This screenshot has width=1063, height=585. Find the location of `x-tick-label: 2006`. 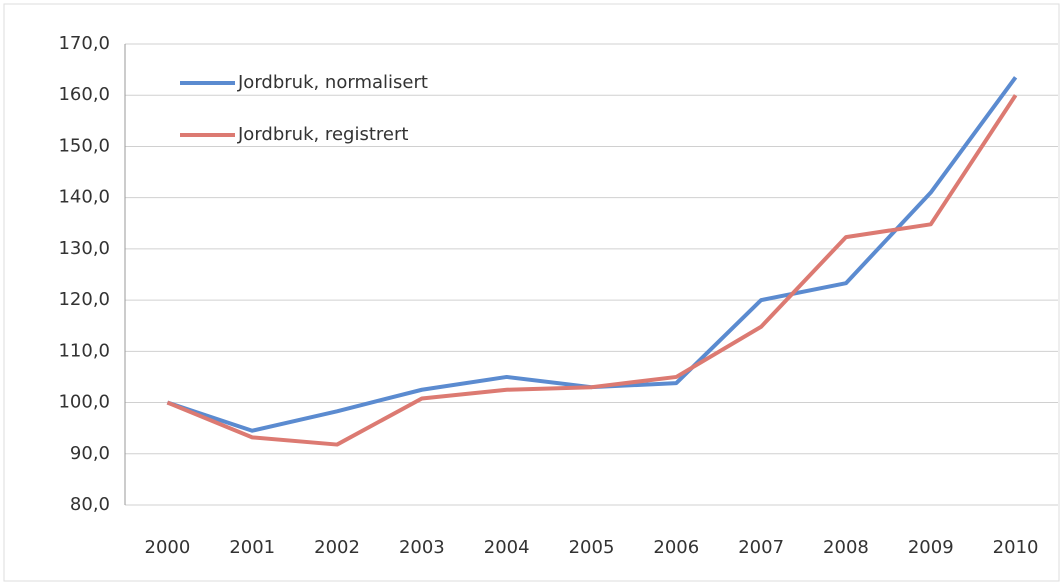

x-tick-label: 2006 is located at coordinates (676, 547).